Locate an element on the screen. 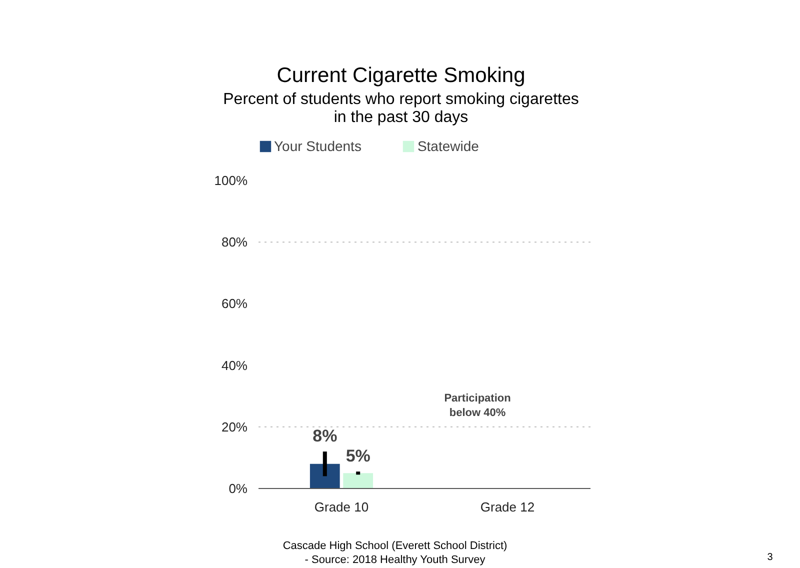 This screenshot has width=800, height=568. y-tick-label: 20% is located at coordinates (234, 426).